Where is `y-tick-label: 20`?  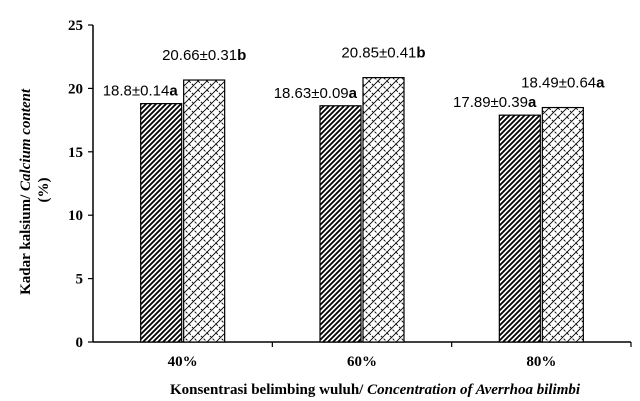 y-tick-label: 20 is located at coordinates (75, 89).